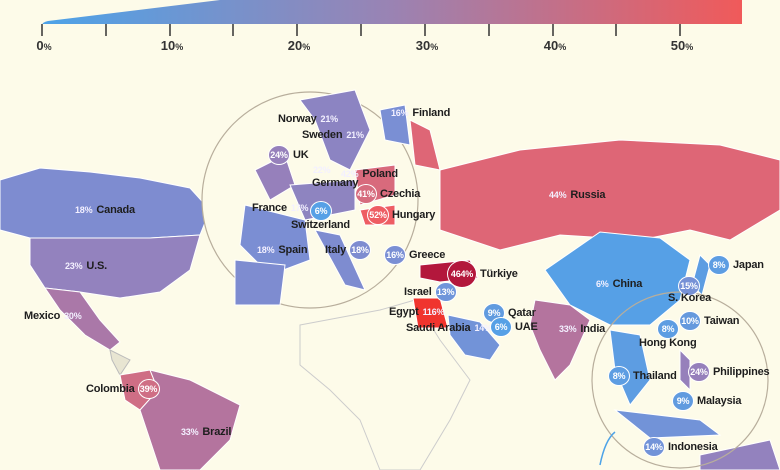  What do you see at coordinates (427, 255) in the screenshot?
I see `country-name: Greece` at bounding box center [427, 255].